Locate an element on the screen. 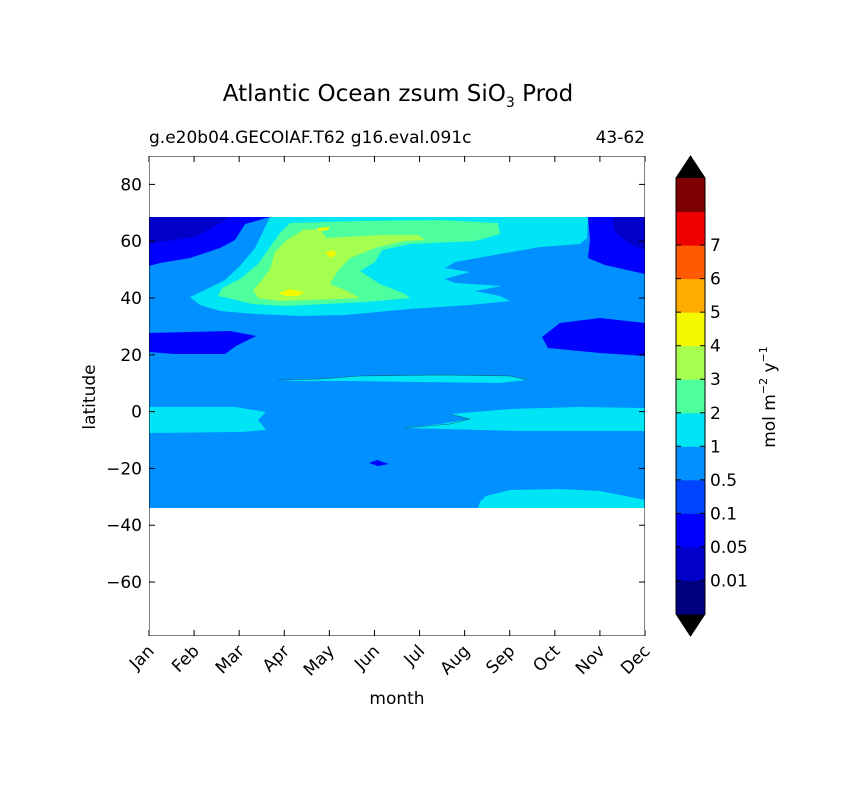 Image resolution: width=863 pixels, height=788 pixels. colorbar-tick-label: 0.1 is located at coordinates (723, 514).